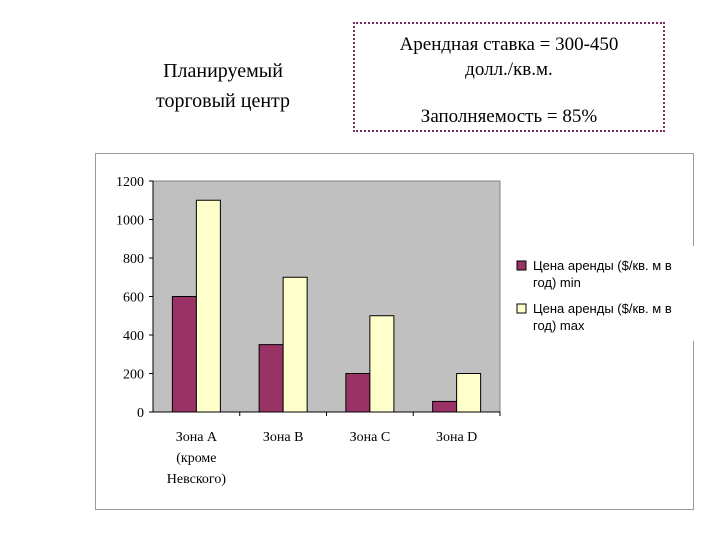 This screenshot has height=540, width=720. Describe the element at coordinates (130, 182) in the screenshot. I see `y-tick-label: 1200` at that location.